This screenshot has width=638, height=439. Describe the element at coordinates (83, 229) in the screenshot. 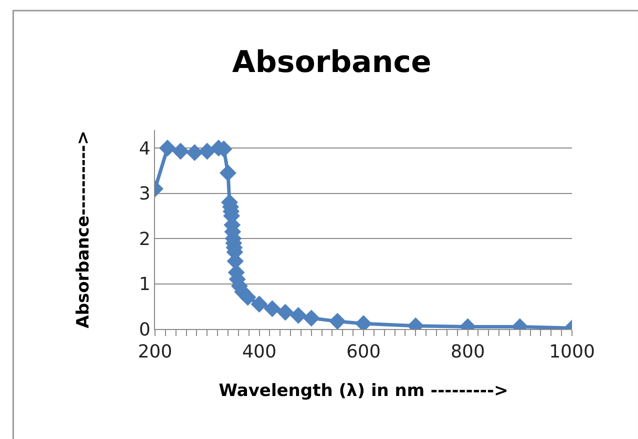

I see `y-axis-title: Absorbance---------->` at that location.